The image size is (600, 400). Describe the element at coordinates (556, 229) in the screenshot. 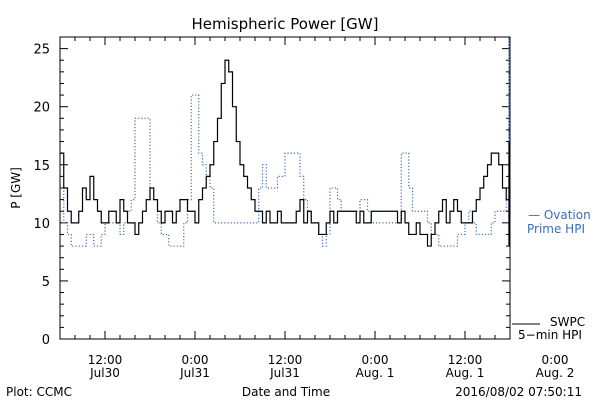

I see `legend-ovation-line2: Prime HPI` at that location.